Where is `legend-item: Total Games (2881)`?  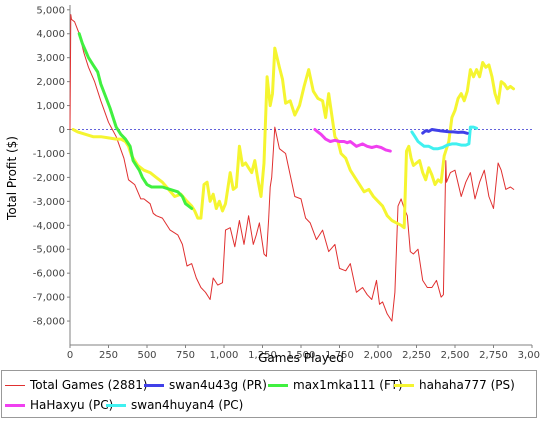 legend-item: Total Games (2881) is located at coordinates (76, 385).